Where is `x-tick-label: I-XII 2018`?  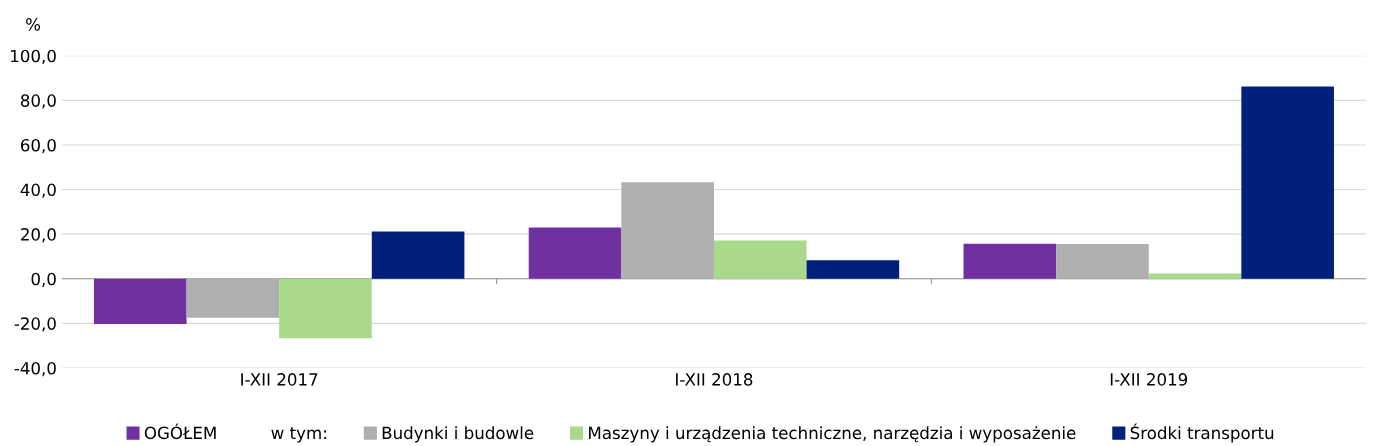 x-tick-label: I-XII 2018 is located at coordinates (714, 379).